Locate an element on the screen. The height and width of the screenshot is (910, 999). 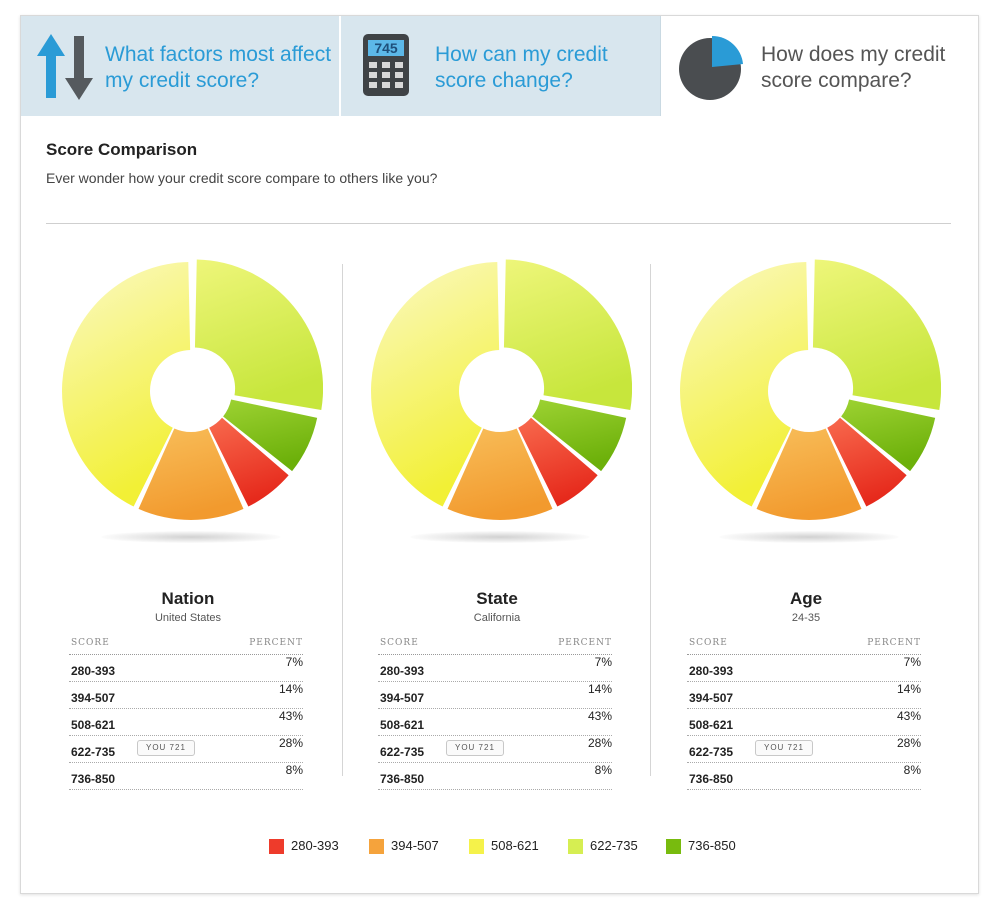
tab-compare: How does my credit score compare? is located at coordinates (819, 66).